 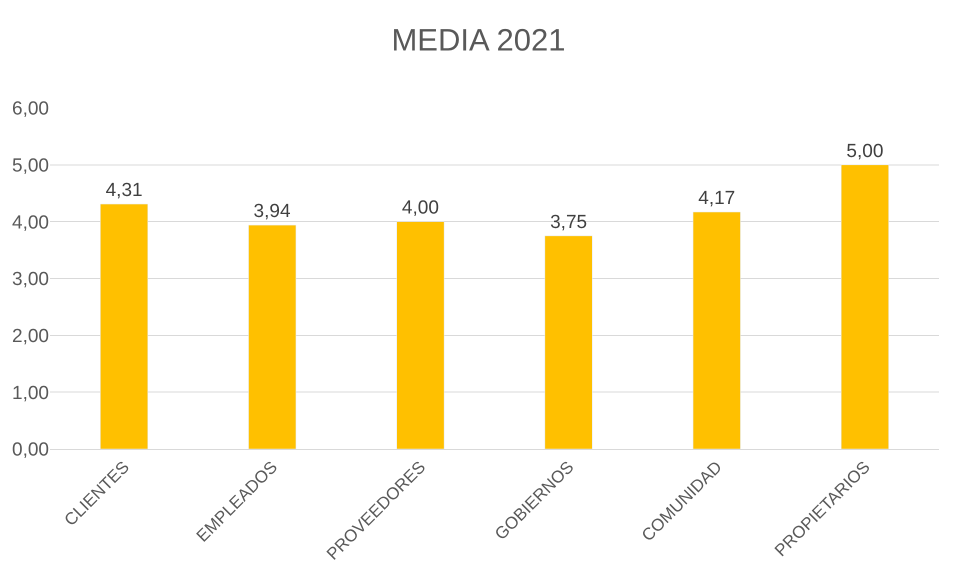 I want to click on y-tick-label: 6,00, so click(x=30, y=109).